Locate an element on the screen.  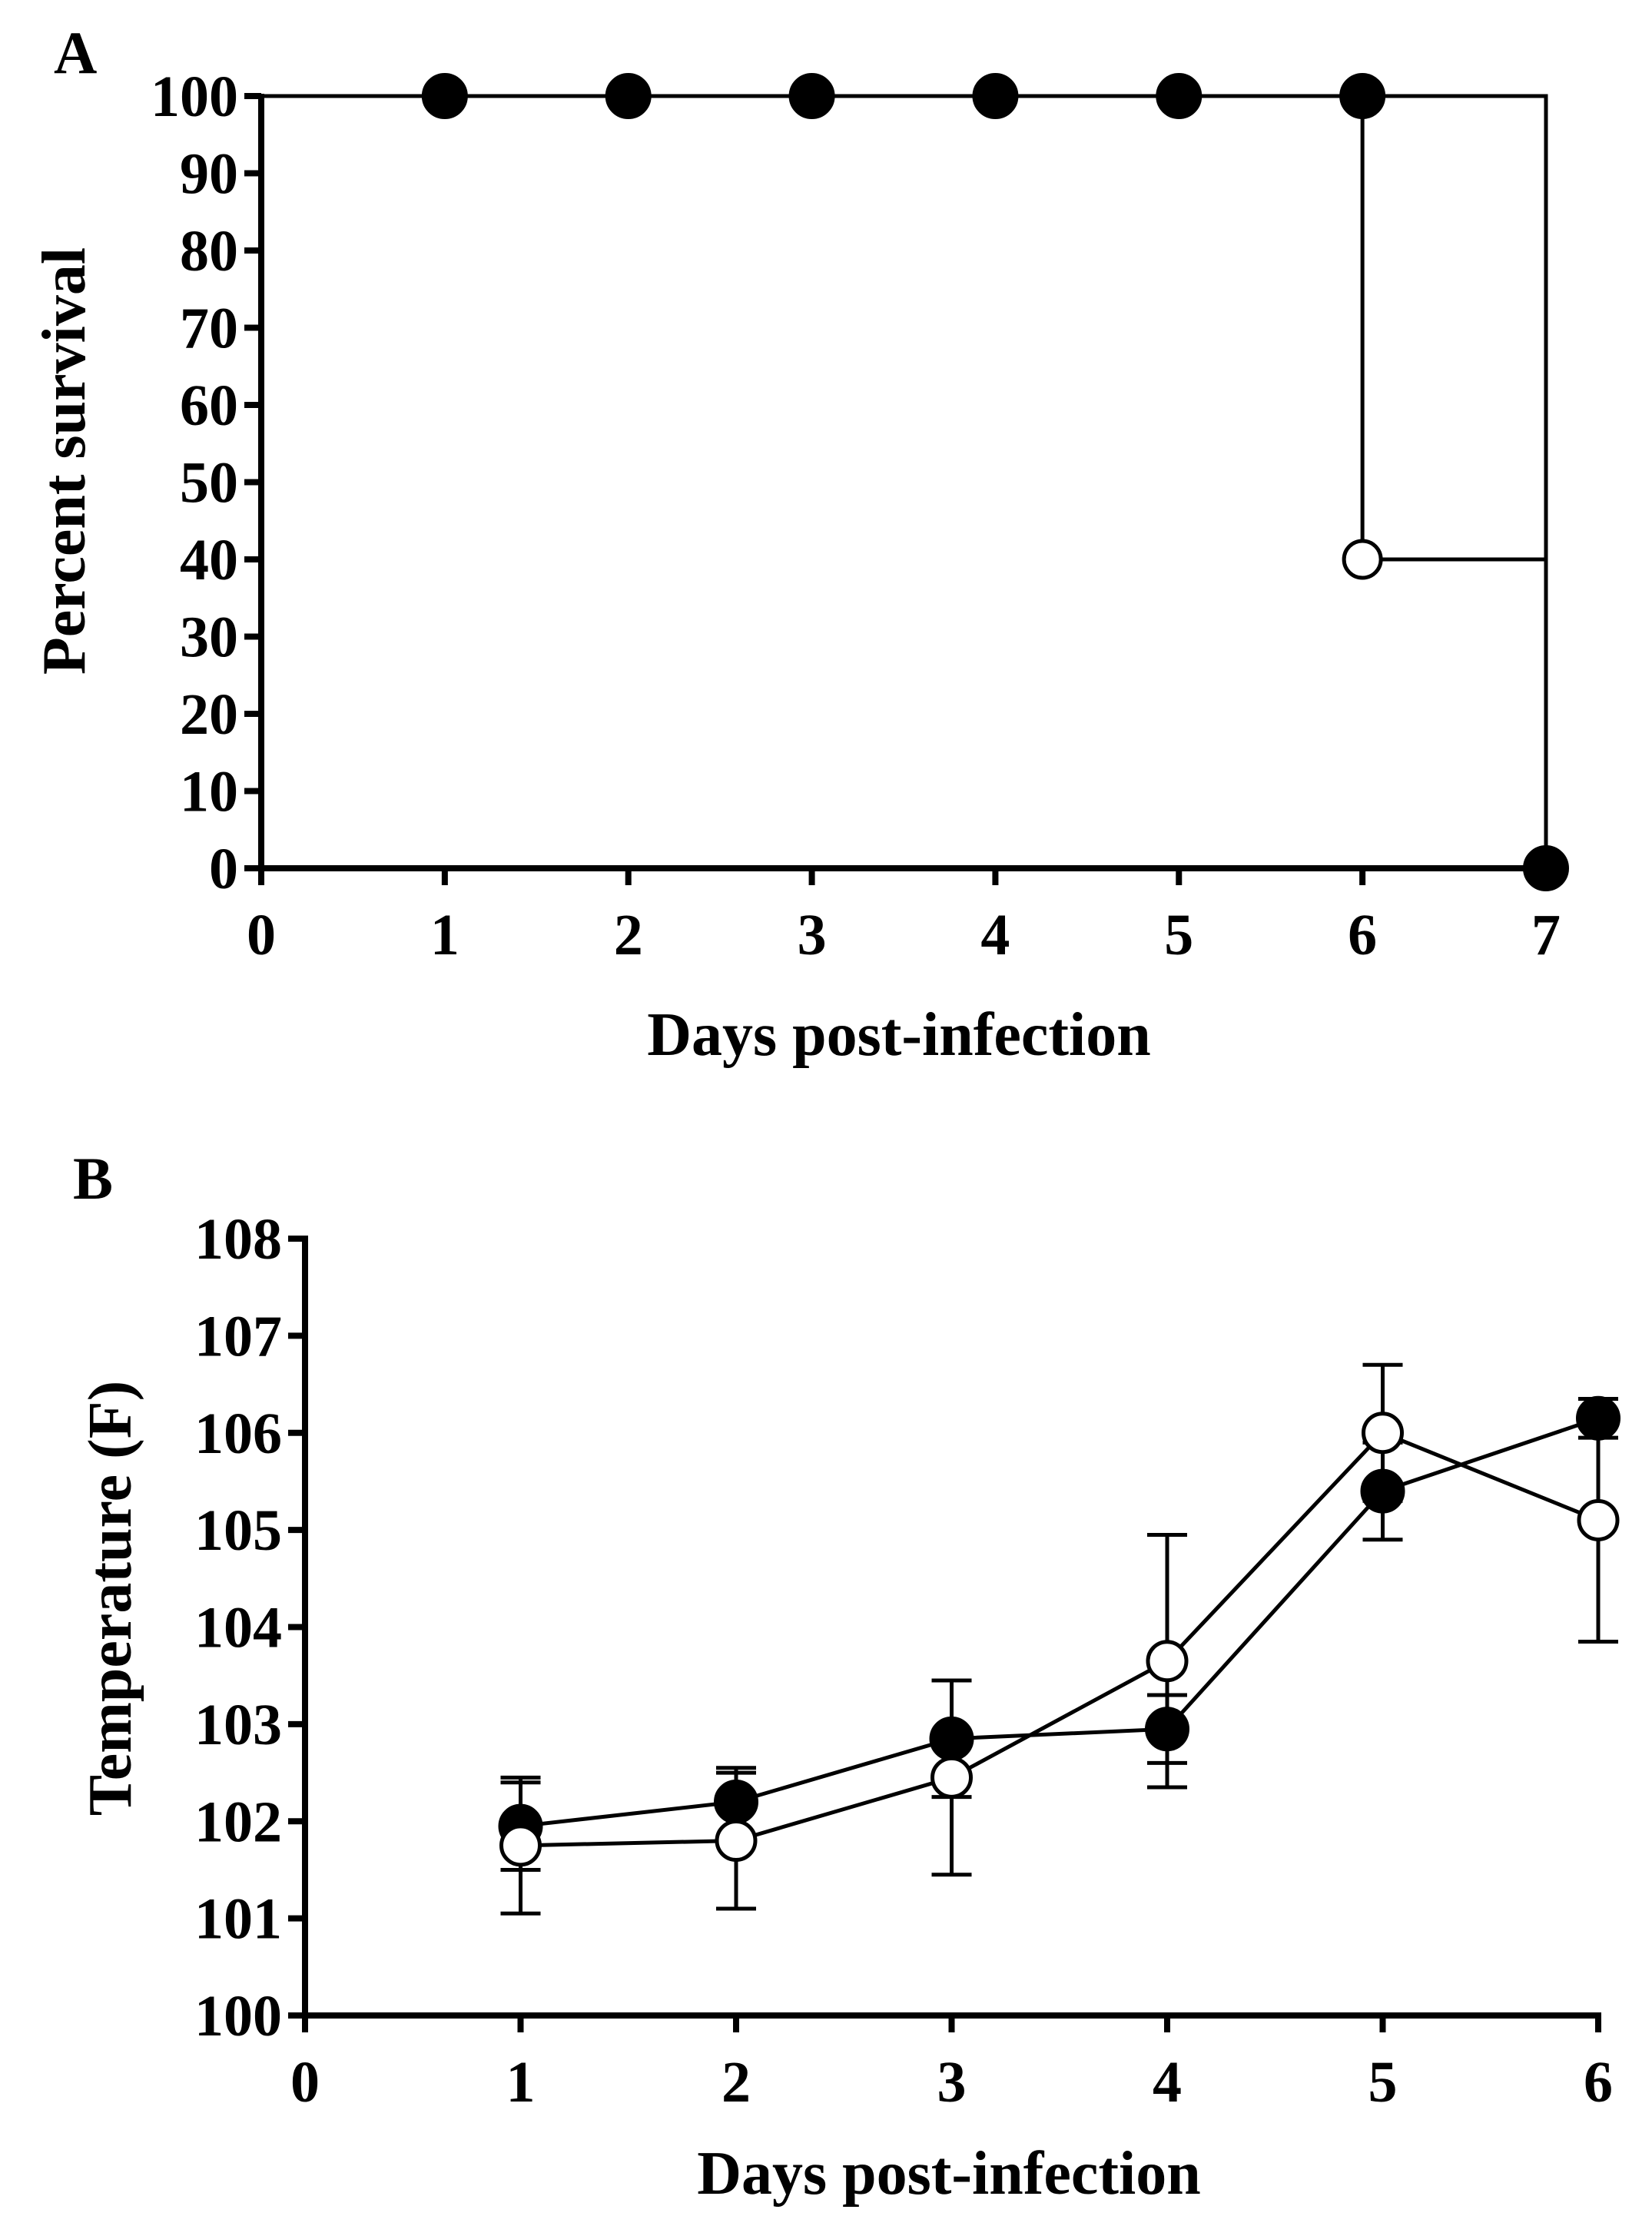
panel-a-x-tick-label-1: 1 is located at coordinates (444, 935).